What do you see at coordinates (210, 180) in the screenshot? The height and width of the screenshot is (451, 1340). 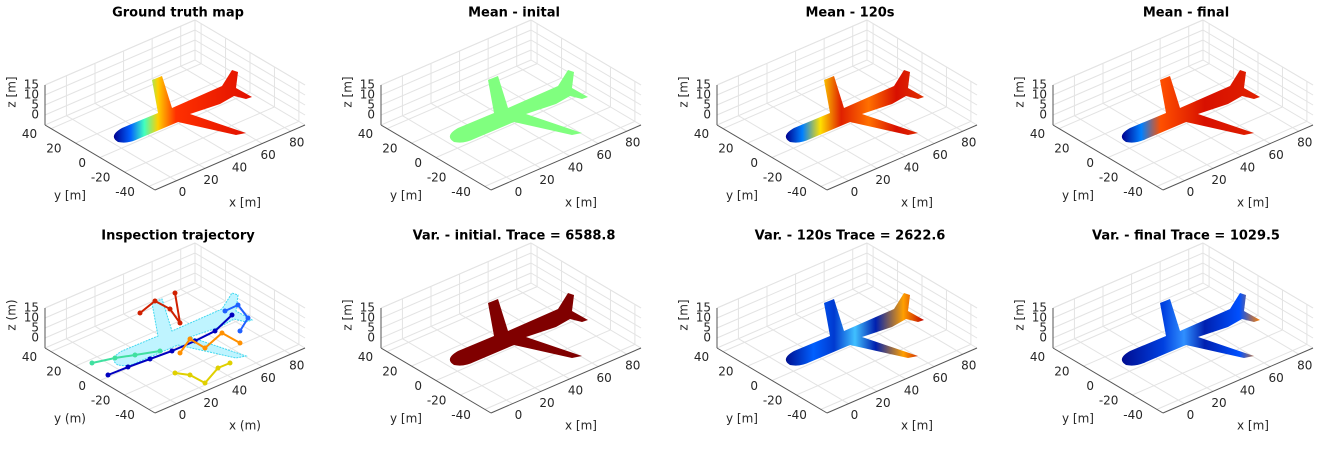 I see `x-tick-label: 20` at bounding box center [210, 180].